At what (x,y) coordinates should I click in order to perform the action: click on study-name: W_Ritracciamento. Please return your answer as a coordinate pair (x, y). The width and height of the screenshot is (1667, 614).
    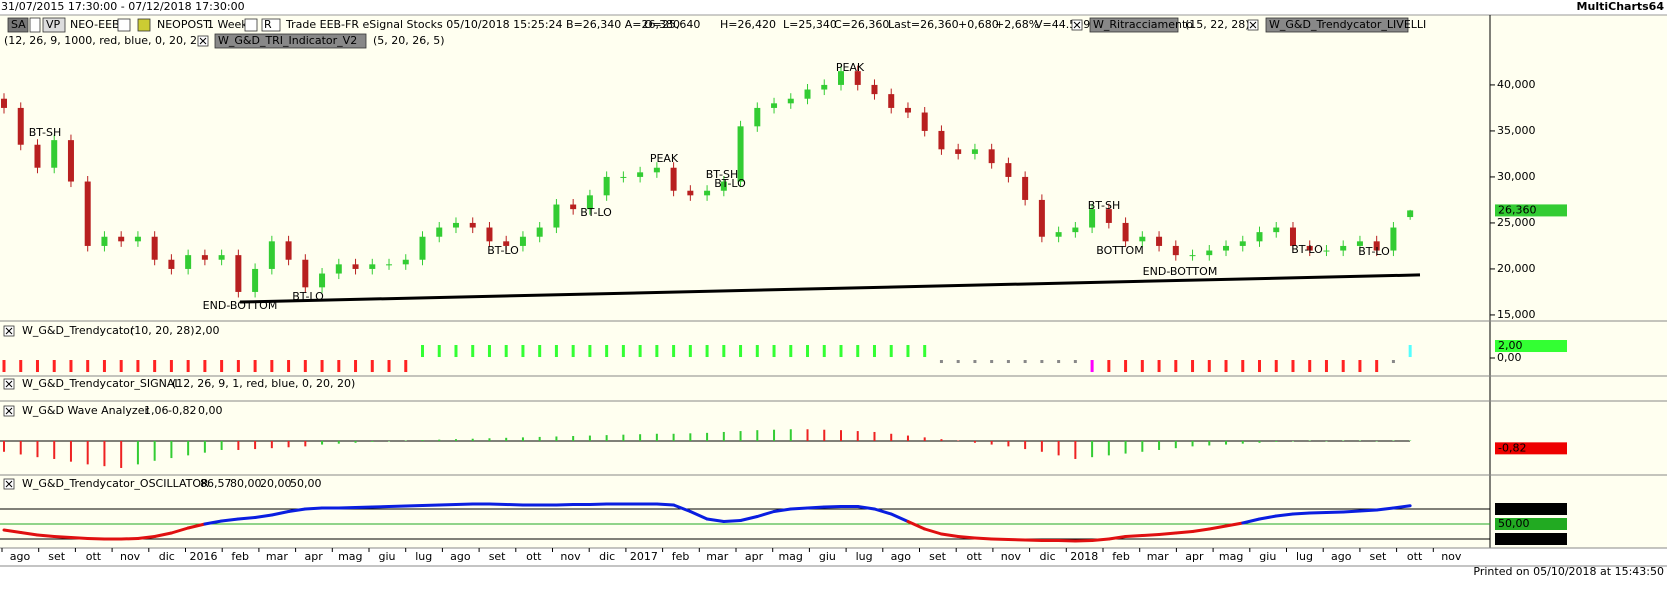
    Looking at the image, I should click on (1143, 24).